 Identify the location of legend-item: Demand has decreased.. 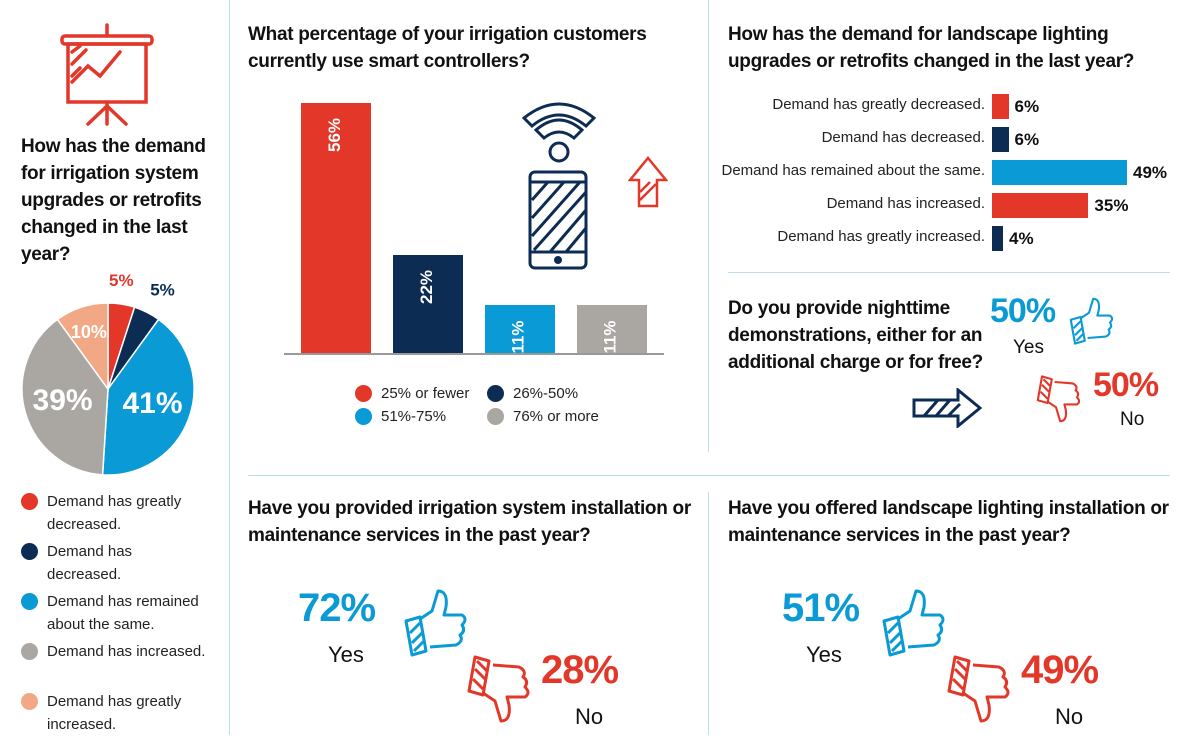
(113, 563).